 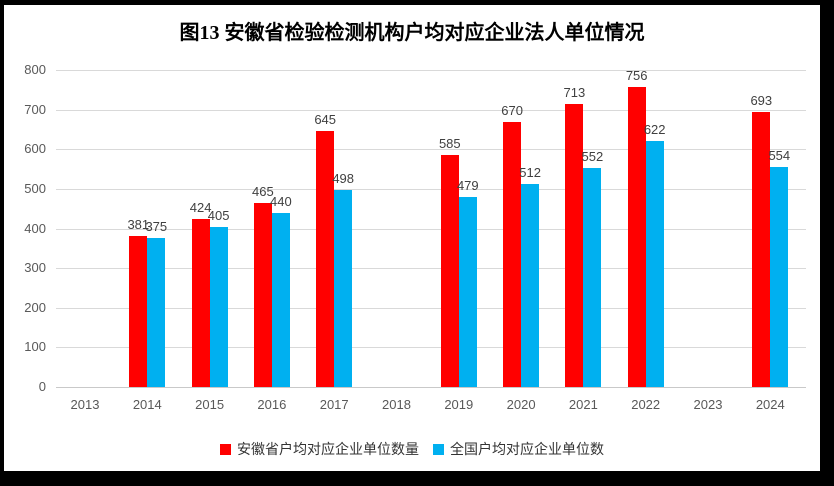 I want to click on bar-anhui-2016, so click(x=262, y=294).